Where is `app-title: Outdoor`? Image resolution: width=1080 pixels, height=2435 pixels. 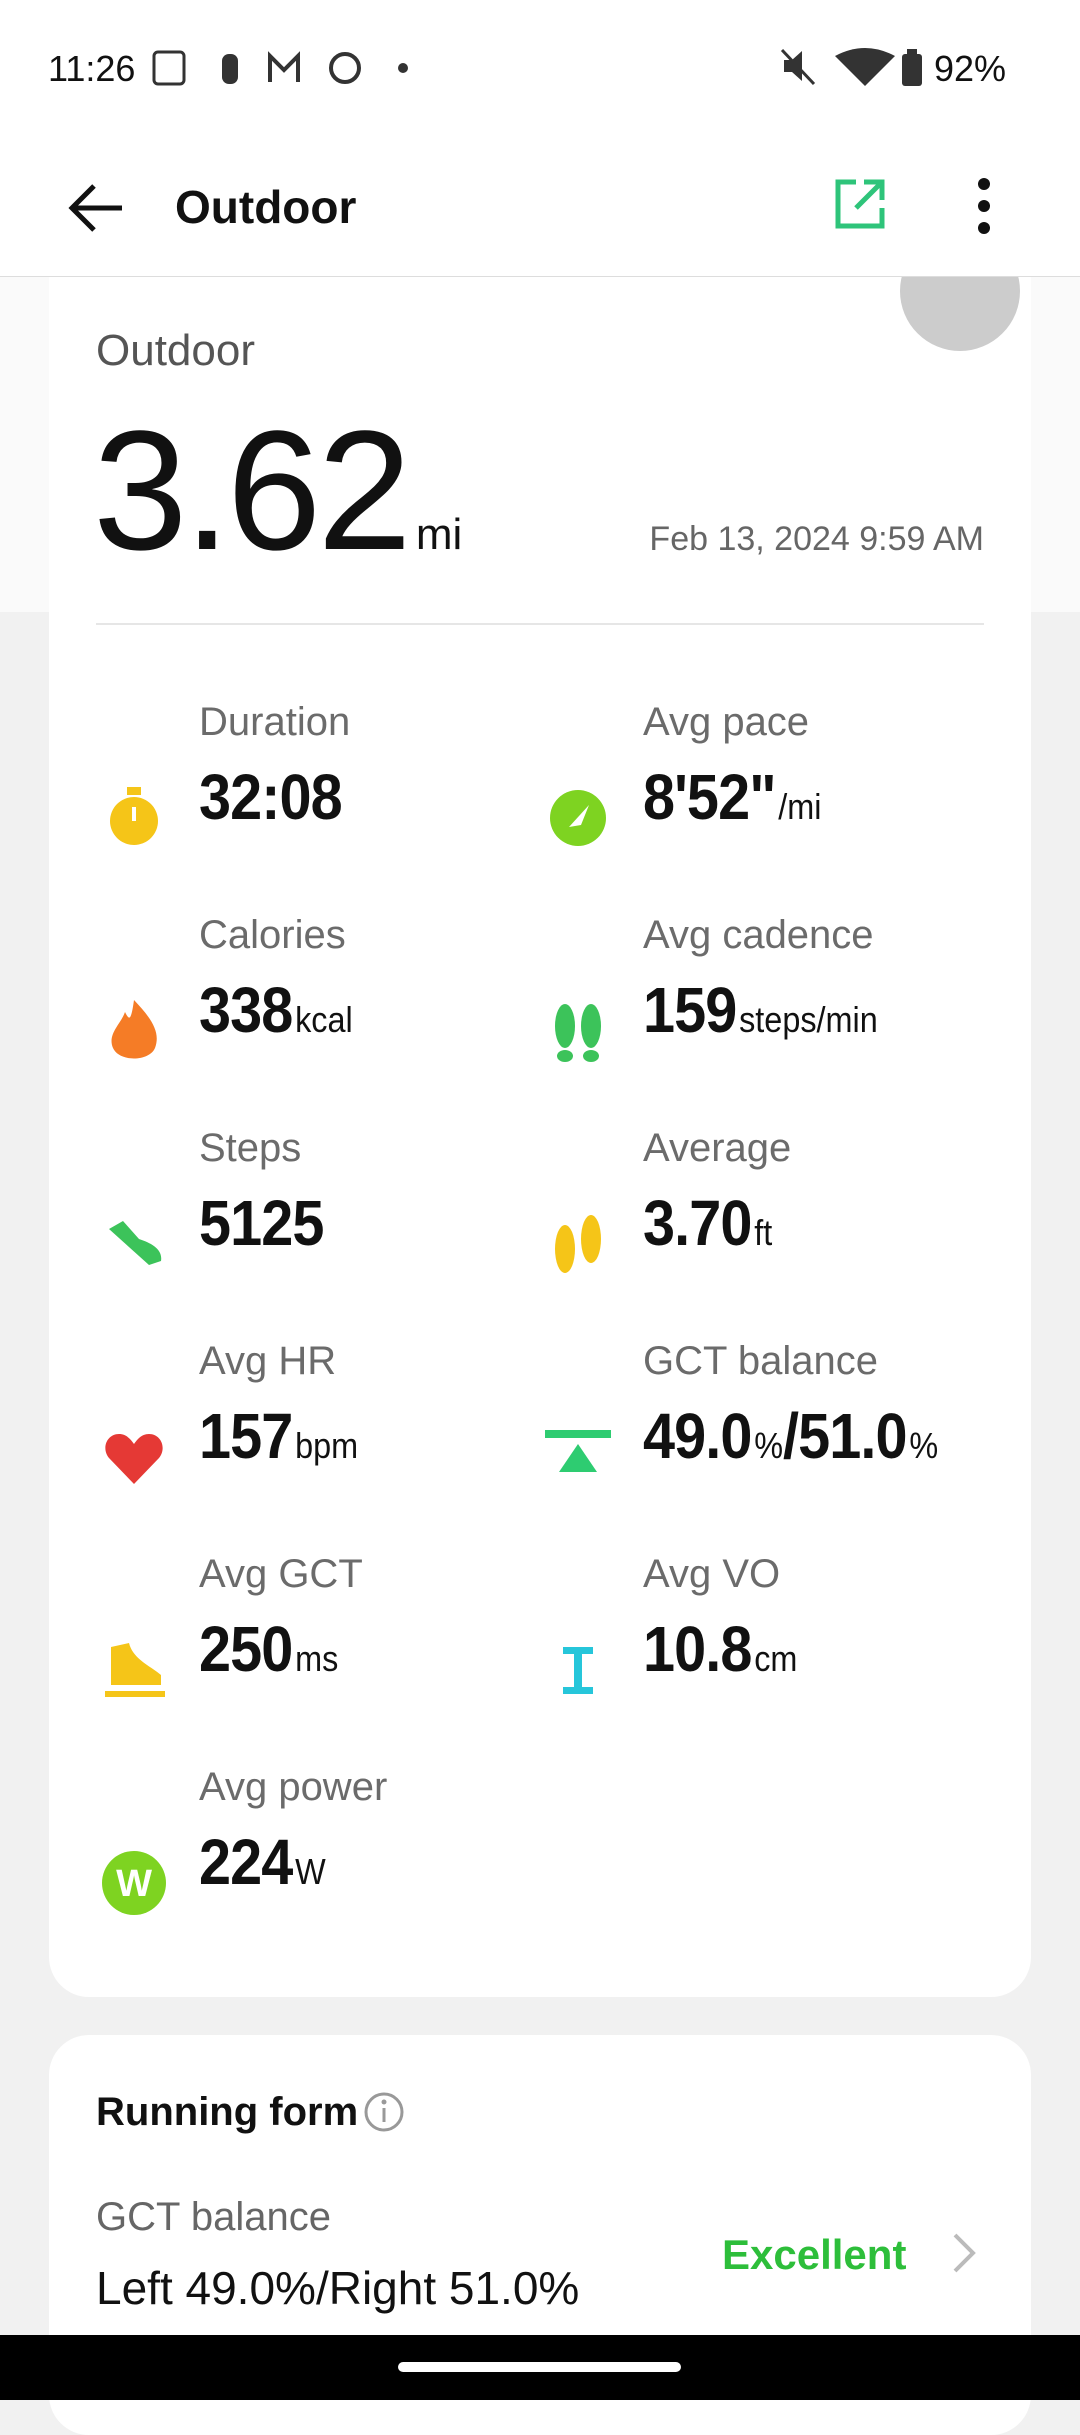
app-title: Outdoor is located at coordinates (266, 207).